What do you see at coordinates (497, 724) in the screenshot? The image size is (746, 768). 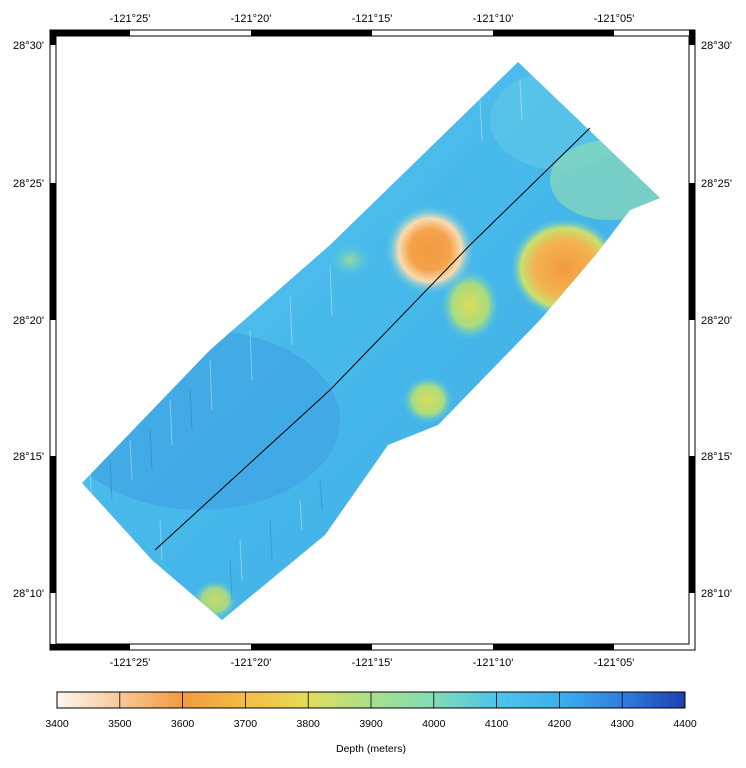 I see `colorbar-tick-label: 4100` at bounding box center [497, 724].